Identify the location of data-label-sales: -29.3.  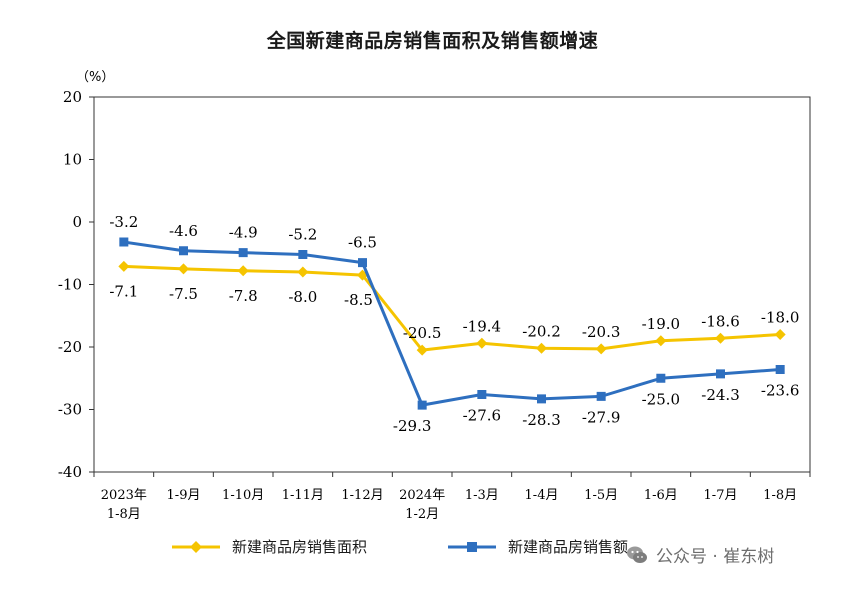
(412, 426).